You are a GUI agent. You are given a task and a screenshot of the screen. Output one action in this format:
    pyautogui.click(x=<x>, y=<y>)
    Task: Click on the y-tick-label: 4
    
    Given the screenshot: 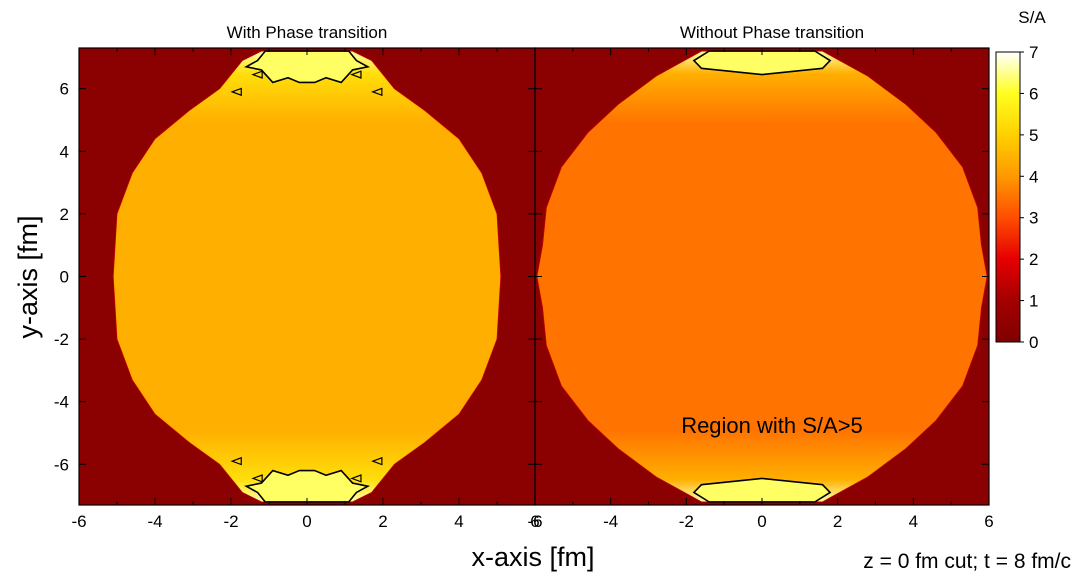 What is the action you would take?
    pyautogui.click(x=64, y=151)
    